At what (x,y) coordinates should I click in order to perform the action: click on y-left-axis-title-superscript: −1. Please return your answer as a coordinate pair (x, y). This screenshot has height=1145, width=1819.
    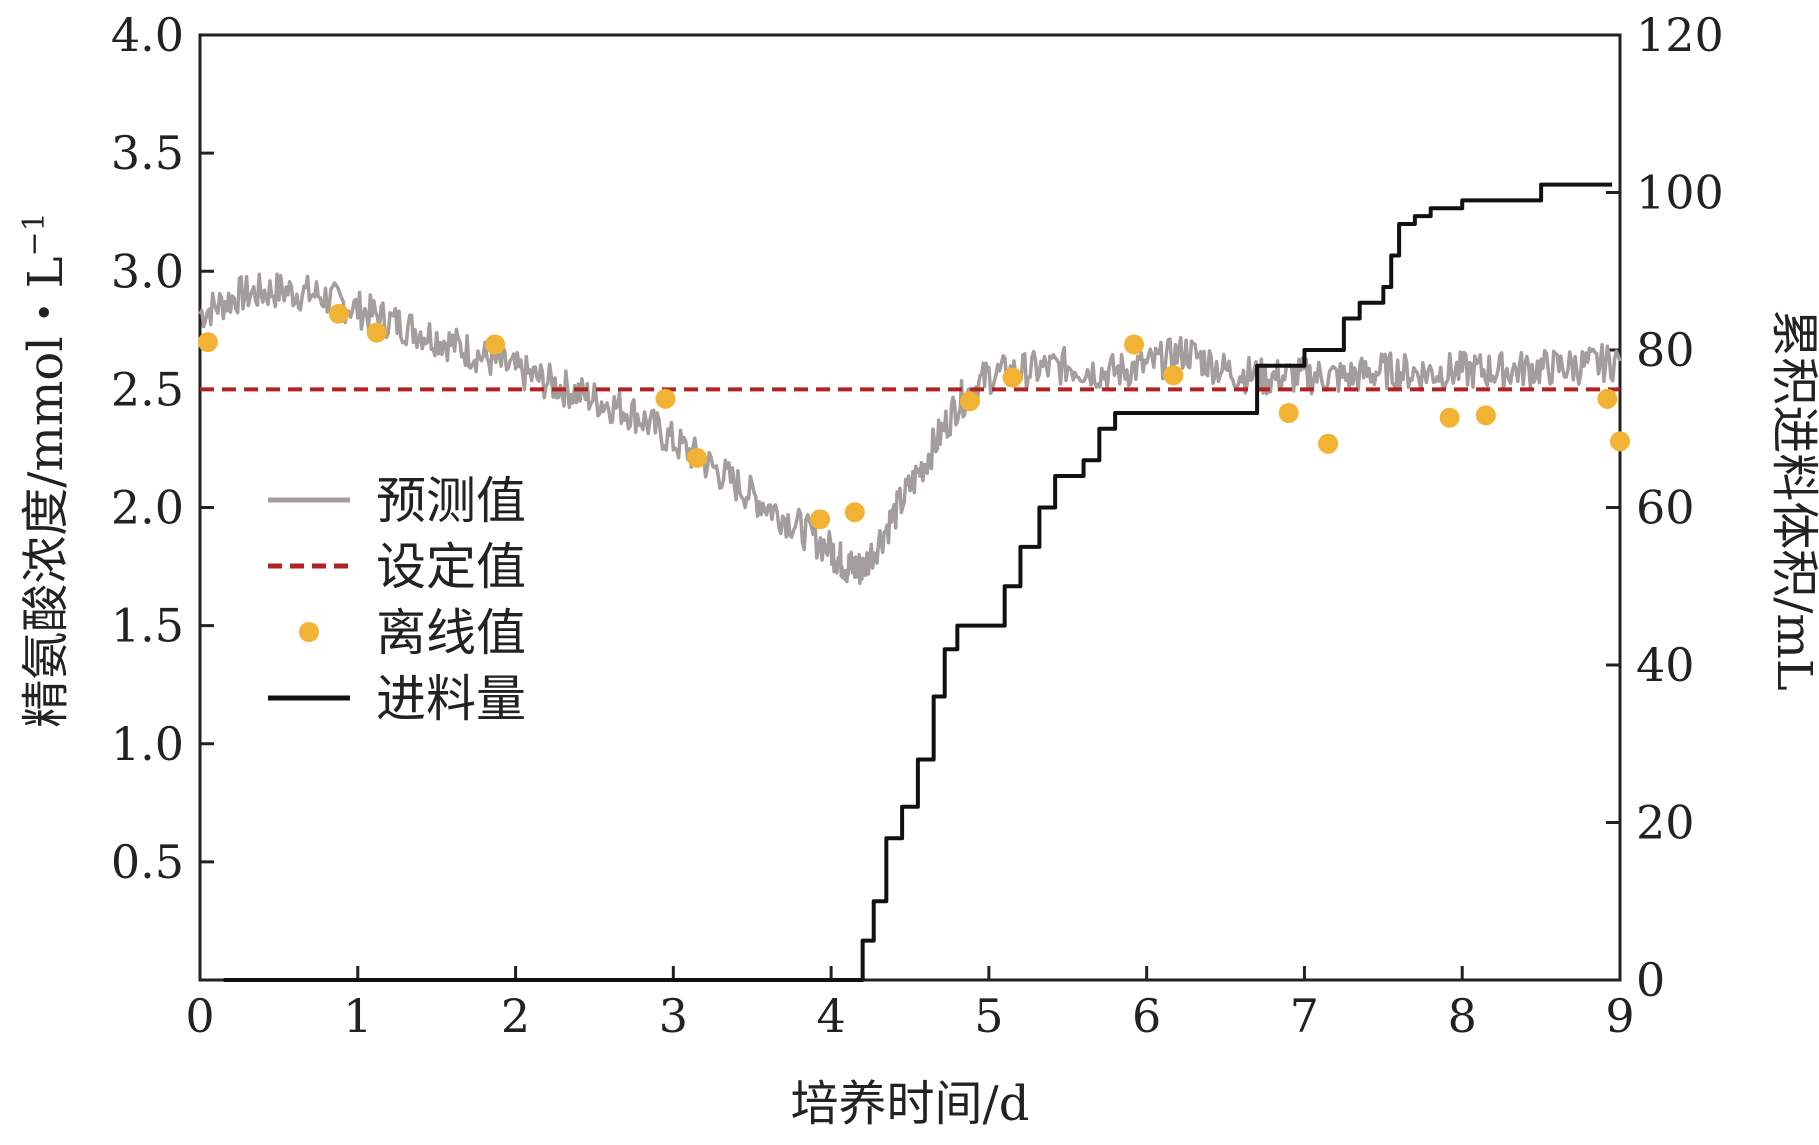
    Looking at the image, I should click on (34, 234).